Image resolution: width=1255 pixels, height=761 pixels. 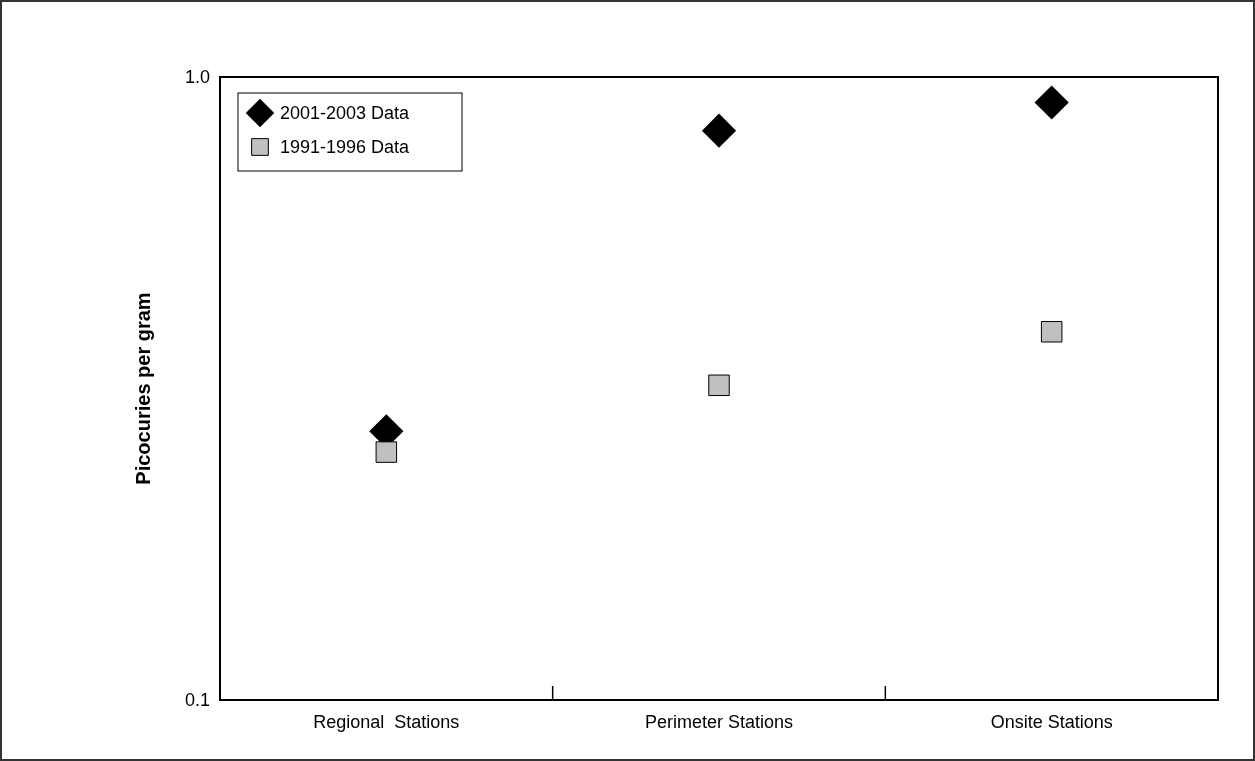 What do you see at coordinates (197, 77) in the screenshot?
I see `y-tick-label: 1.0` at bounding box center [197, 77].